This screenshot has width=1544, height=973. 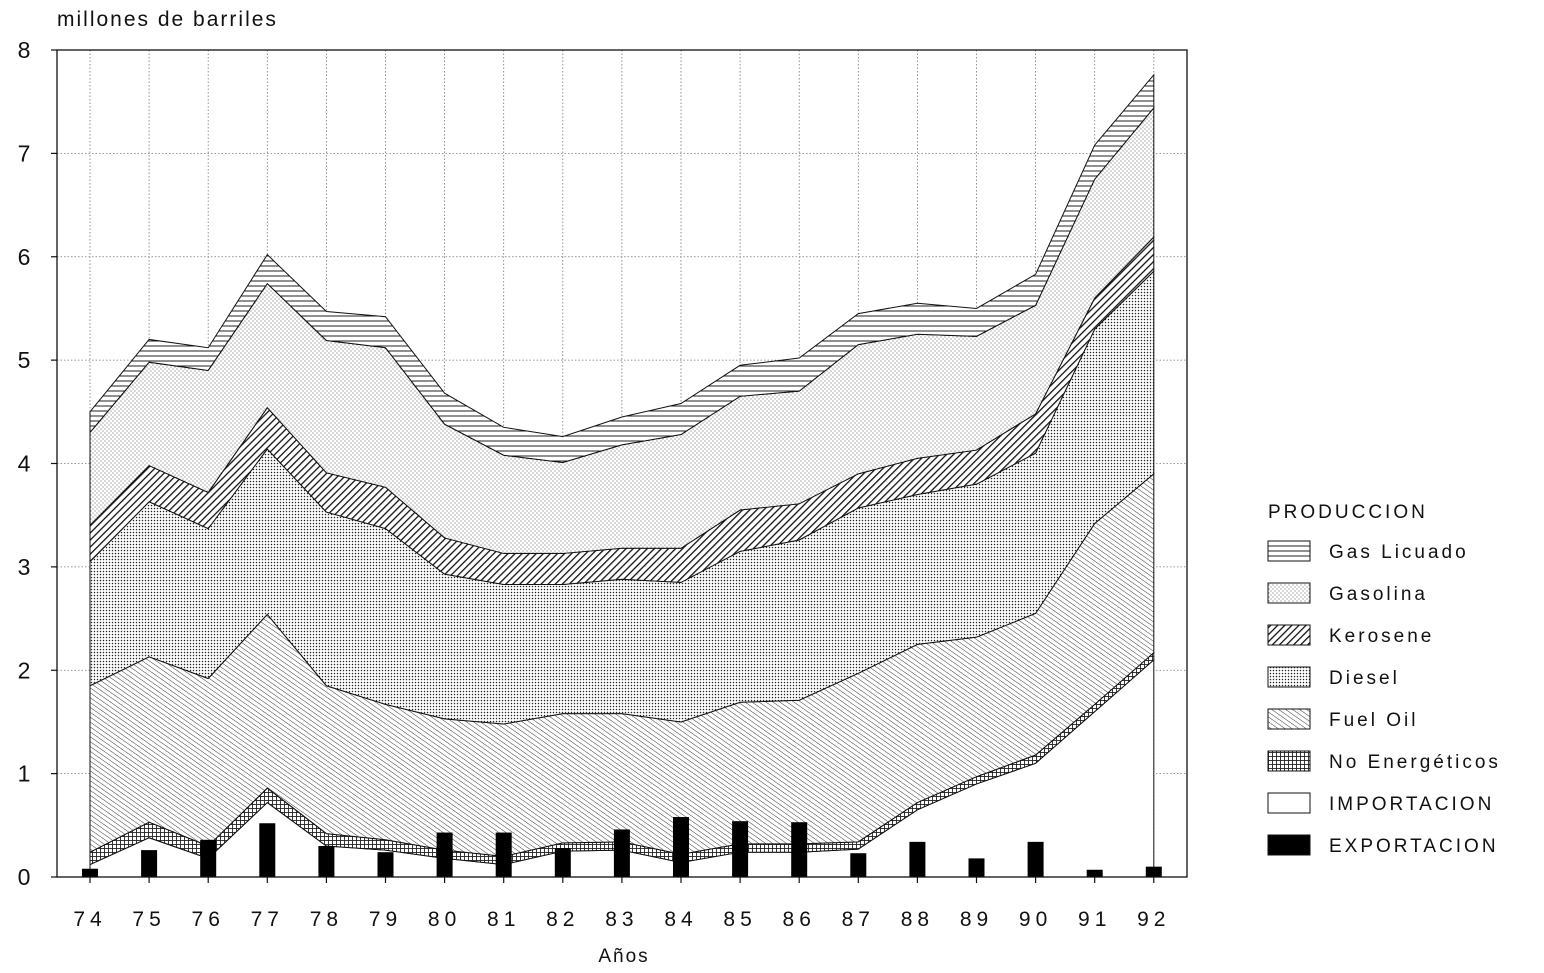 I want to click on legend-swatch-gas-licuado, so click(x=1289, y=551).